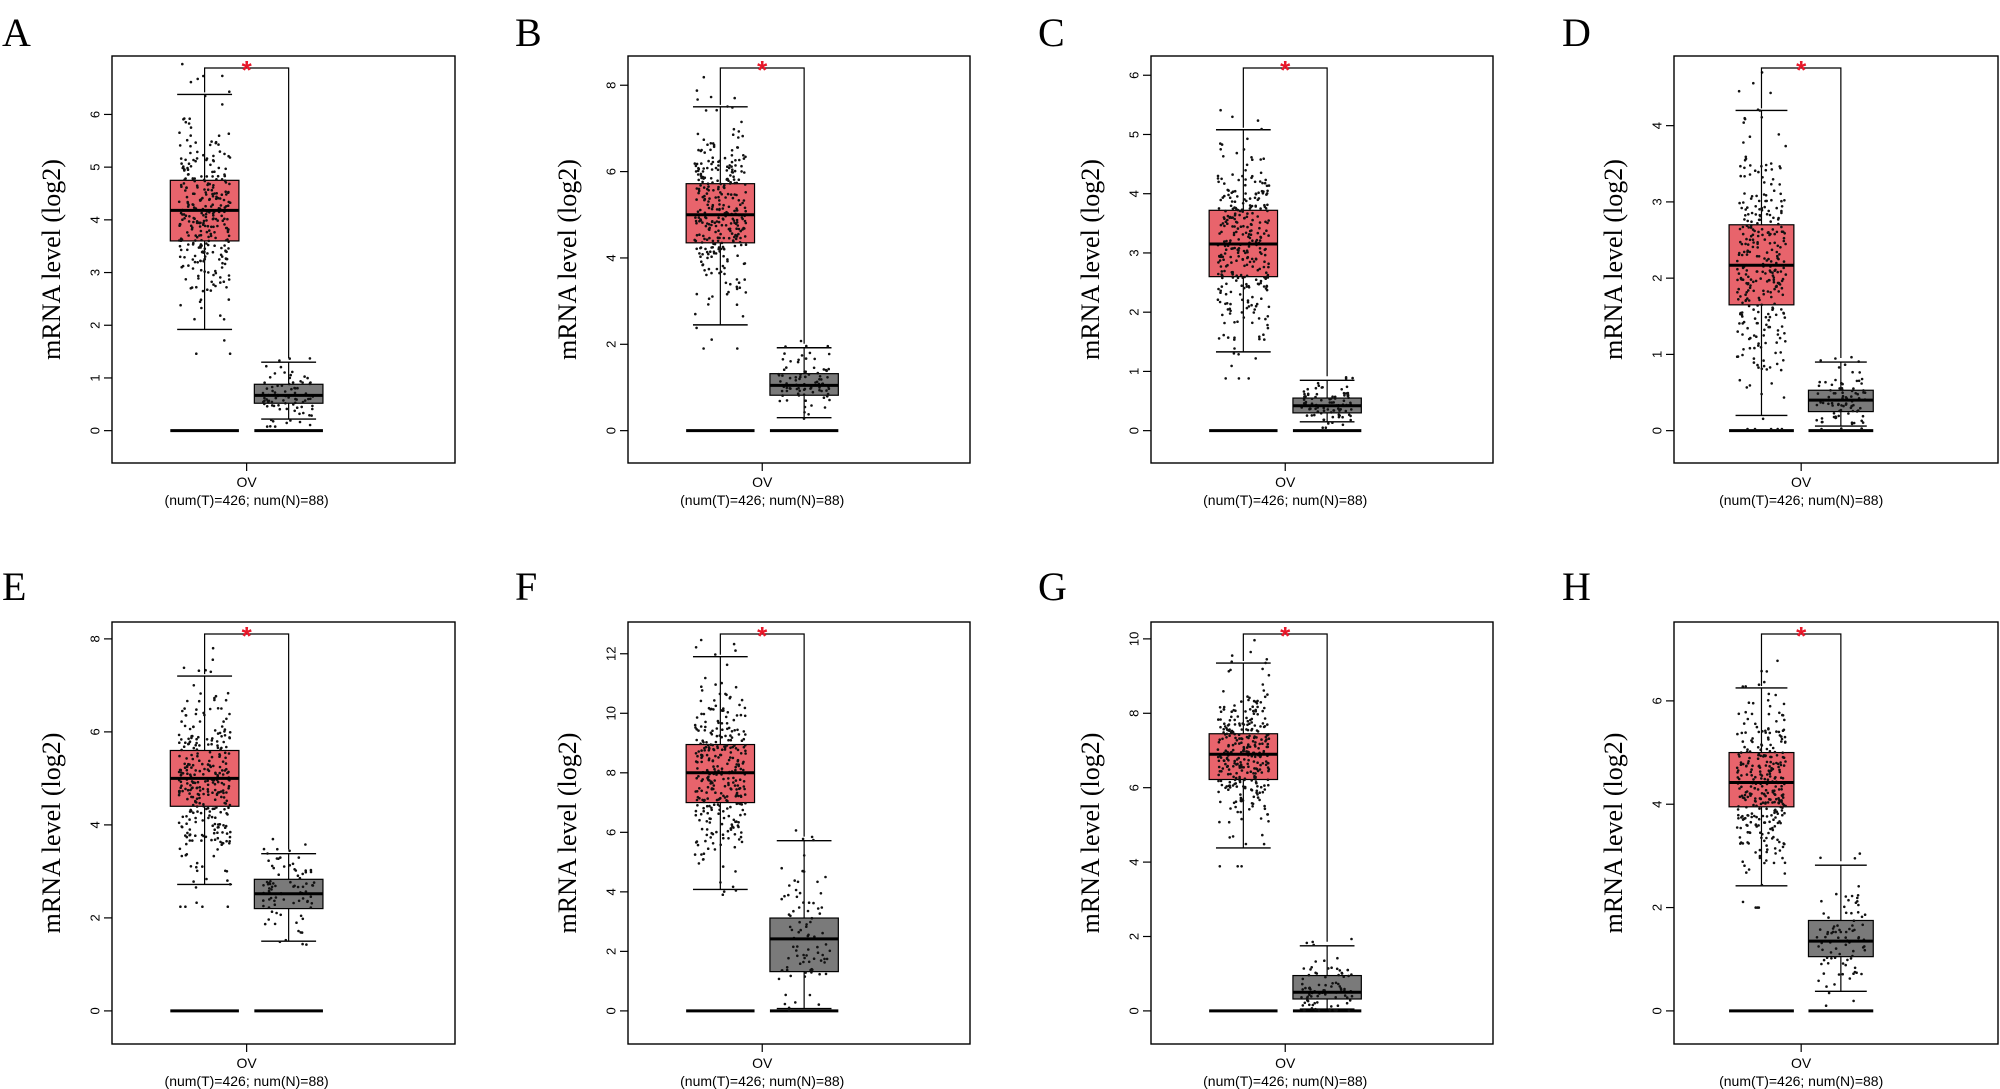 The image size is (2000, 1089). I want to click on y-tick-label: 10, so click(1133, 639).